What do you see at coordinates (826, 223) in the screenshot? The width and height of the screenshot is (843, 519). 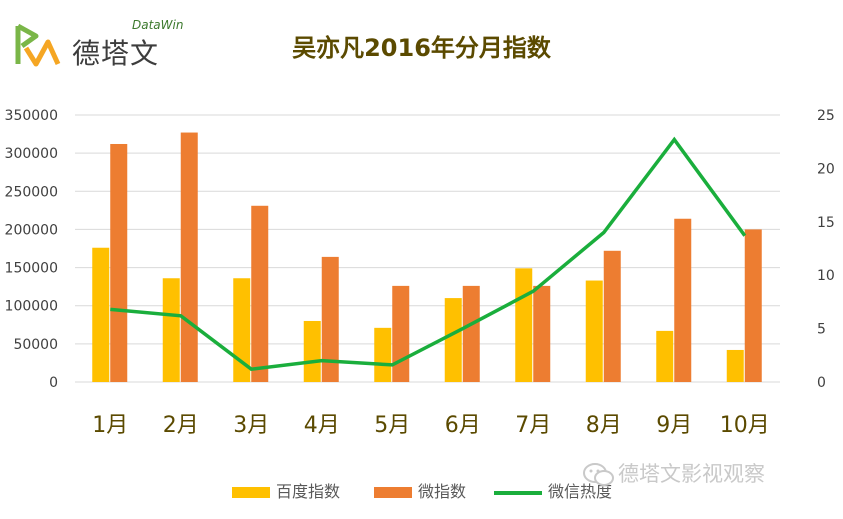 I see `y2-tick-label: 15` at bounding box center [826, 223].